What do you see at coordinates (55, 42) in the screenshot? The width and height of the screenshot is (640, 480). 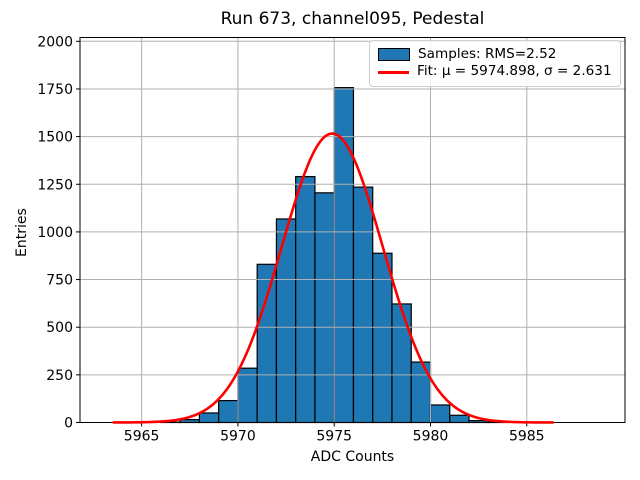 I see `y-tick-label: 2000` at bounding box center [55, 42].